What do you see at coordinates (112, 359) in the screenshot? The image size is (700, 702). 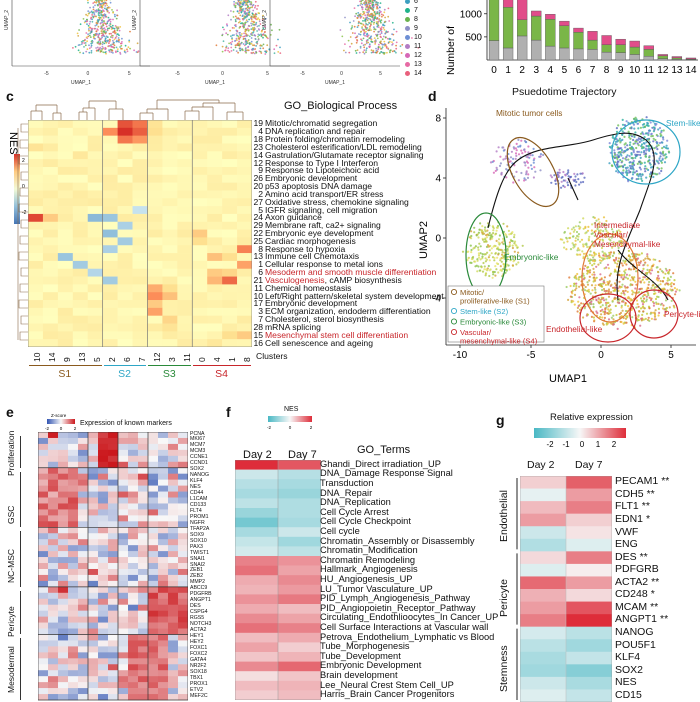 I see `cluster-column-label: 2` at bounding box center [112, 359].